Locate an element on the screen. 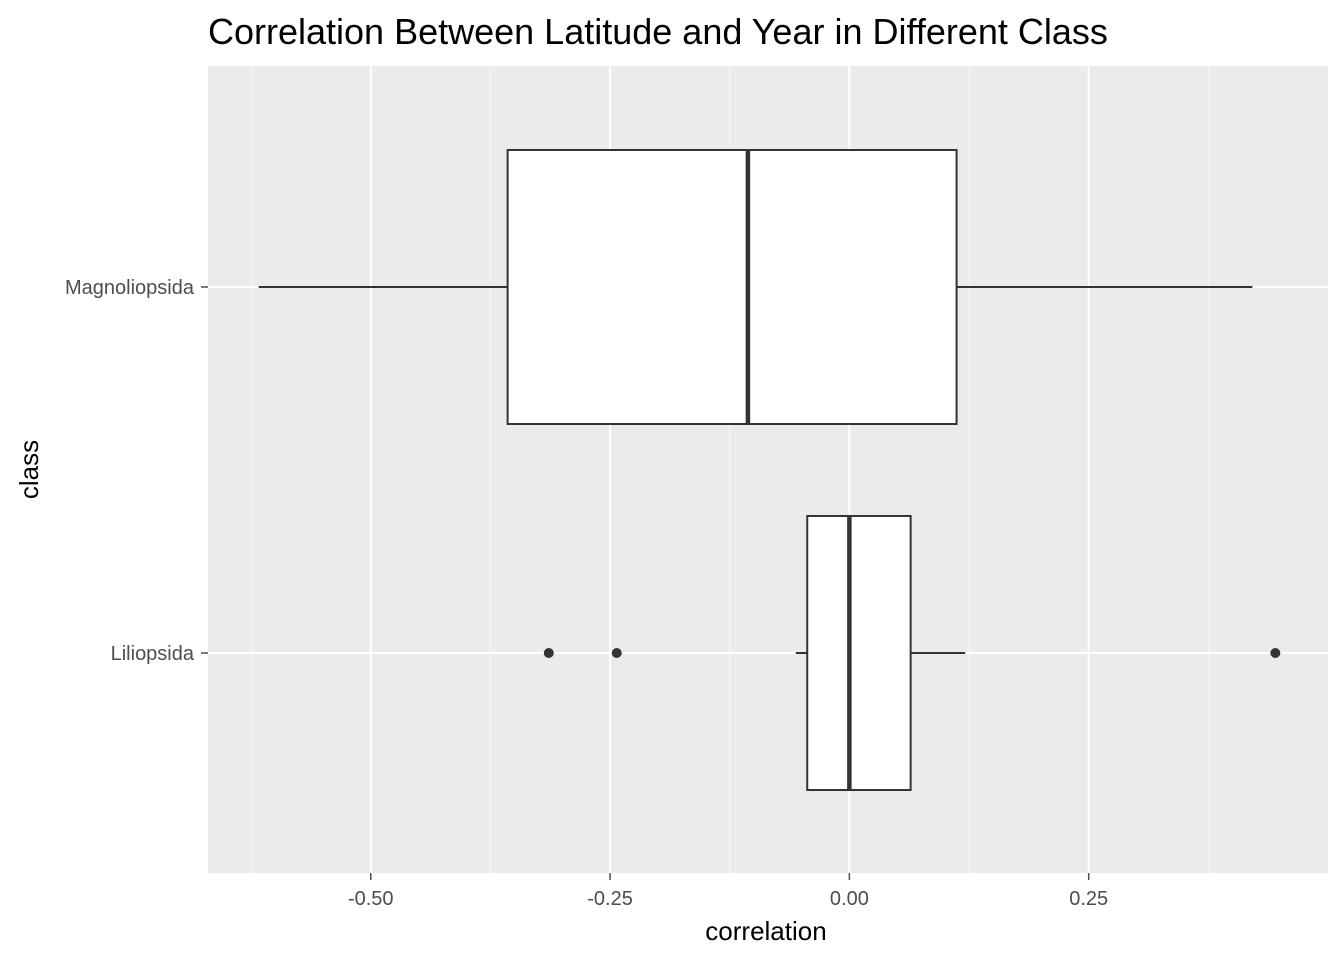  y-tick-label: Magnoliopsida is located at coordinates (130, 288).